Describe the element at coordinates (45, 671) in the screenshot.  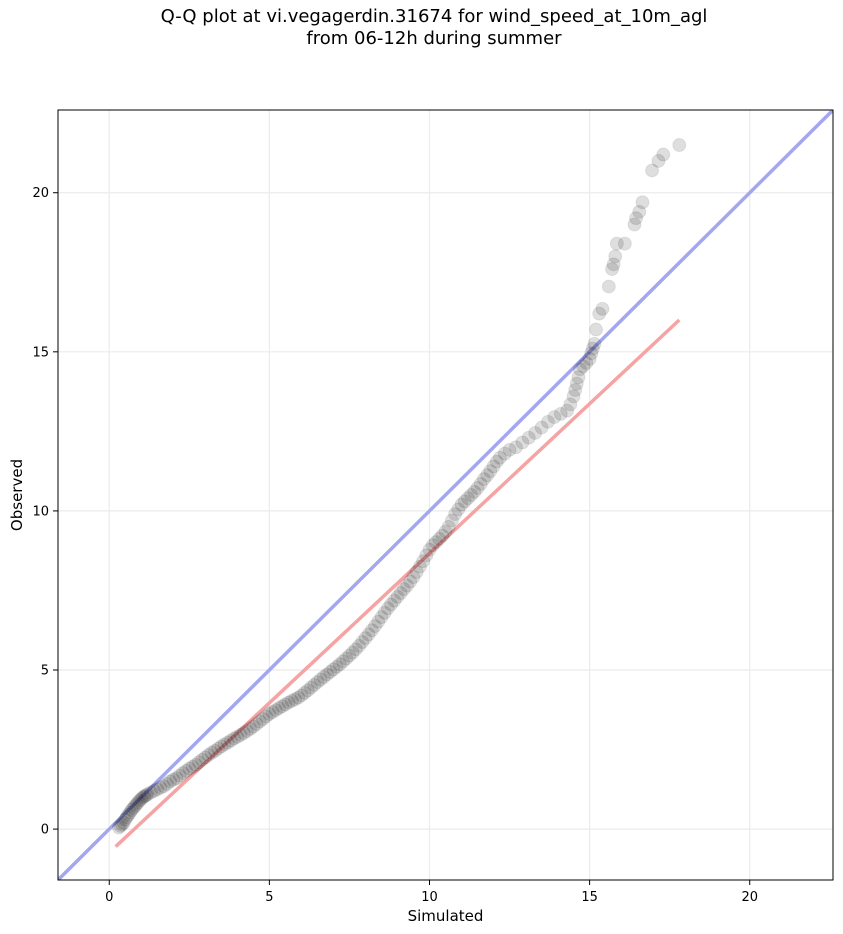
I see `y-tick-label: 5` at that location.